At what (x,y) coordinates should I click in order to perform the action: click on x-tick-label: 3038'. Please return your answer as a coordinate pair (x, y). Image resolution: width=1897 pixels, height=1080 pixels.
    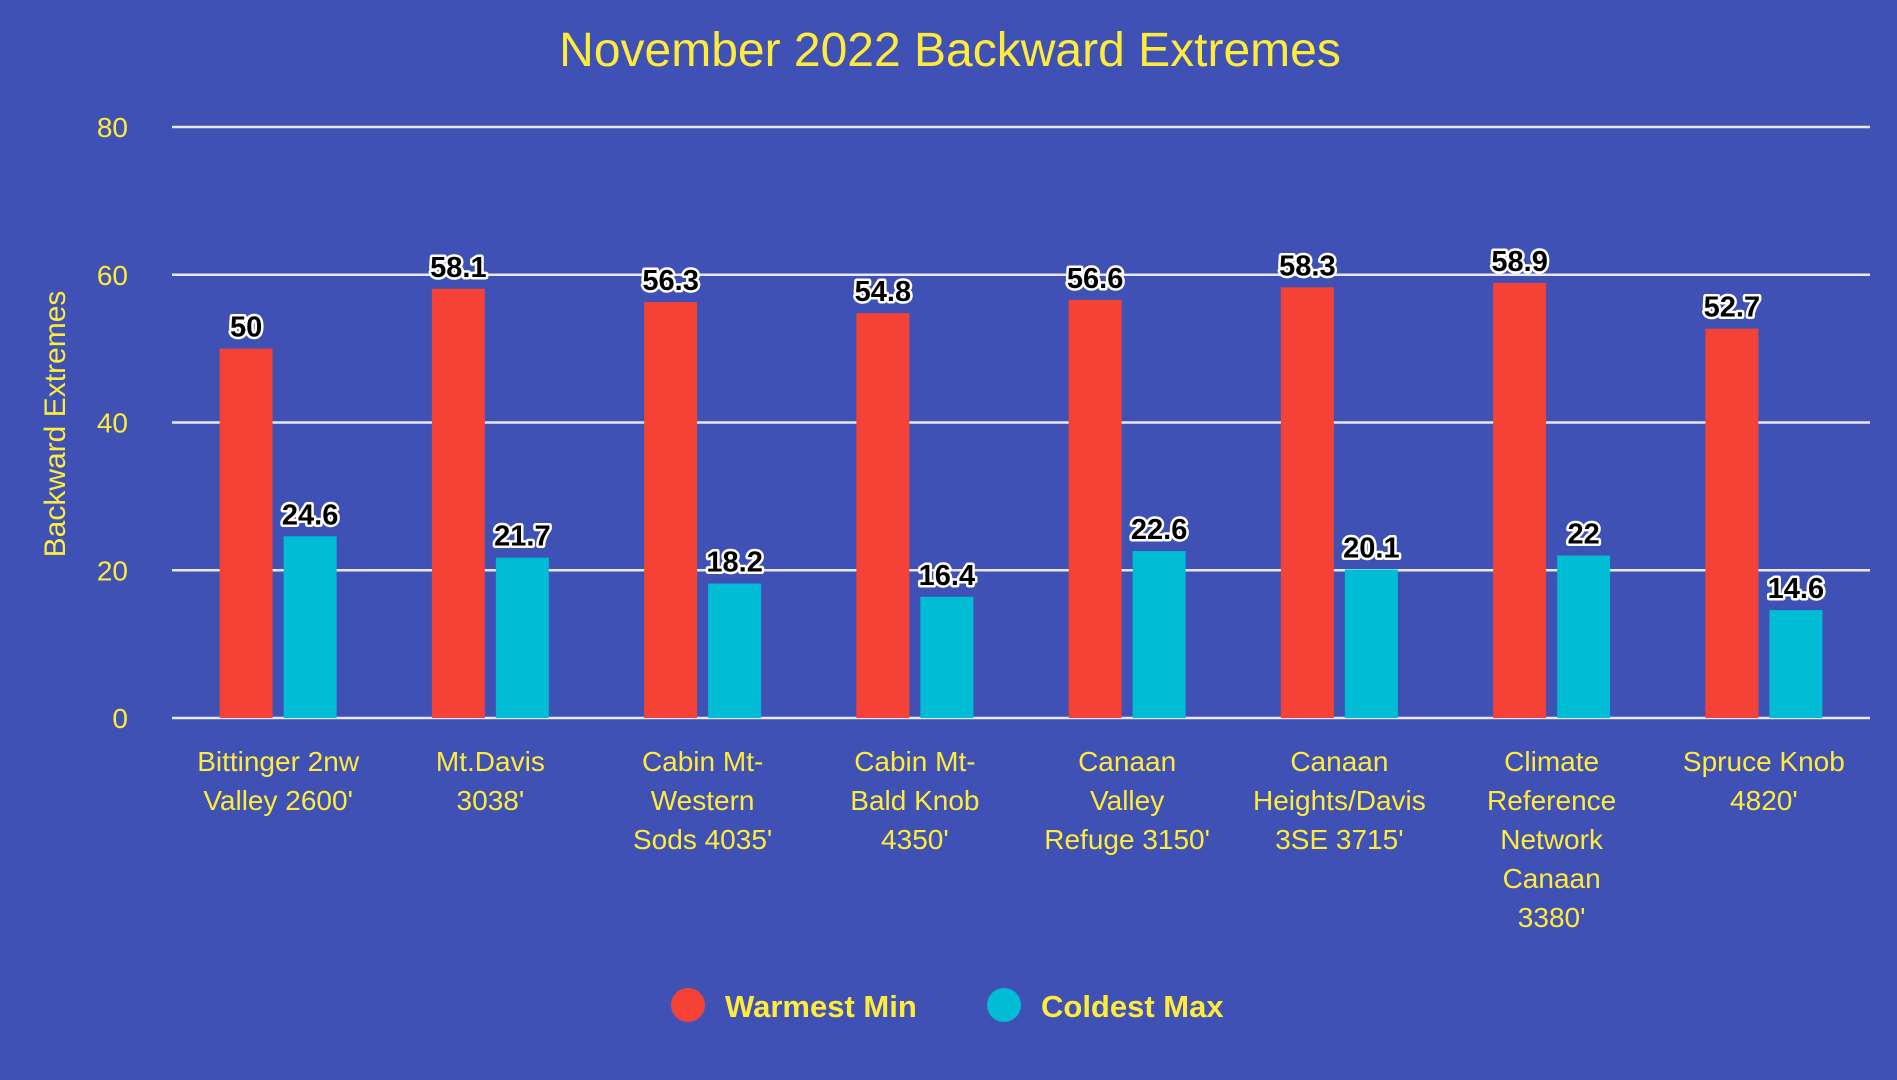
    Looking at the image, I should click on (491, 800).